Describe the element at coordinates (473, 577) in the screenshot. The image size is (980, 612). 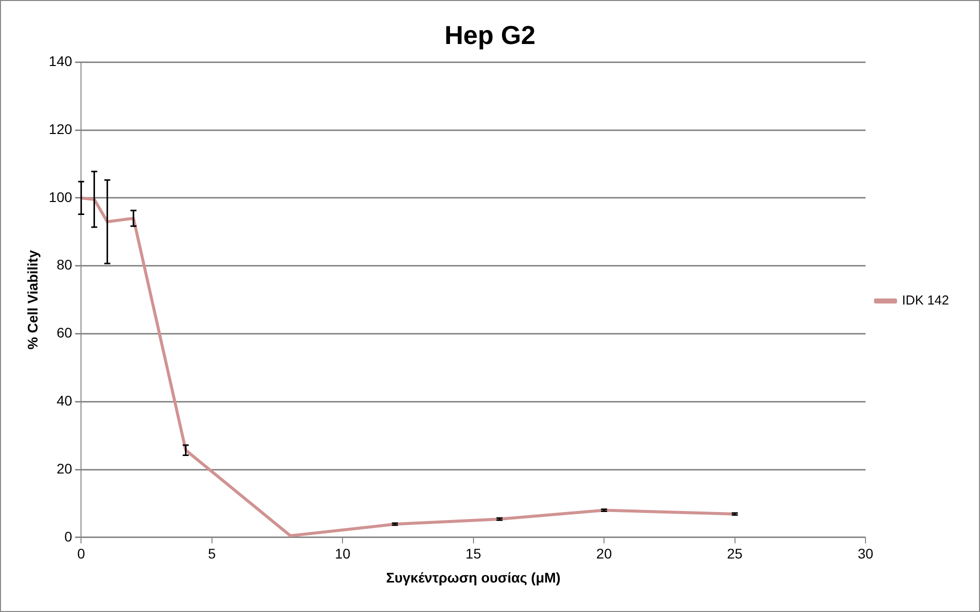
I see `x-axis-title: Συγκέντρωση ουσίας (μM)` at that location.